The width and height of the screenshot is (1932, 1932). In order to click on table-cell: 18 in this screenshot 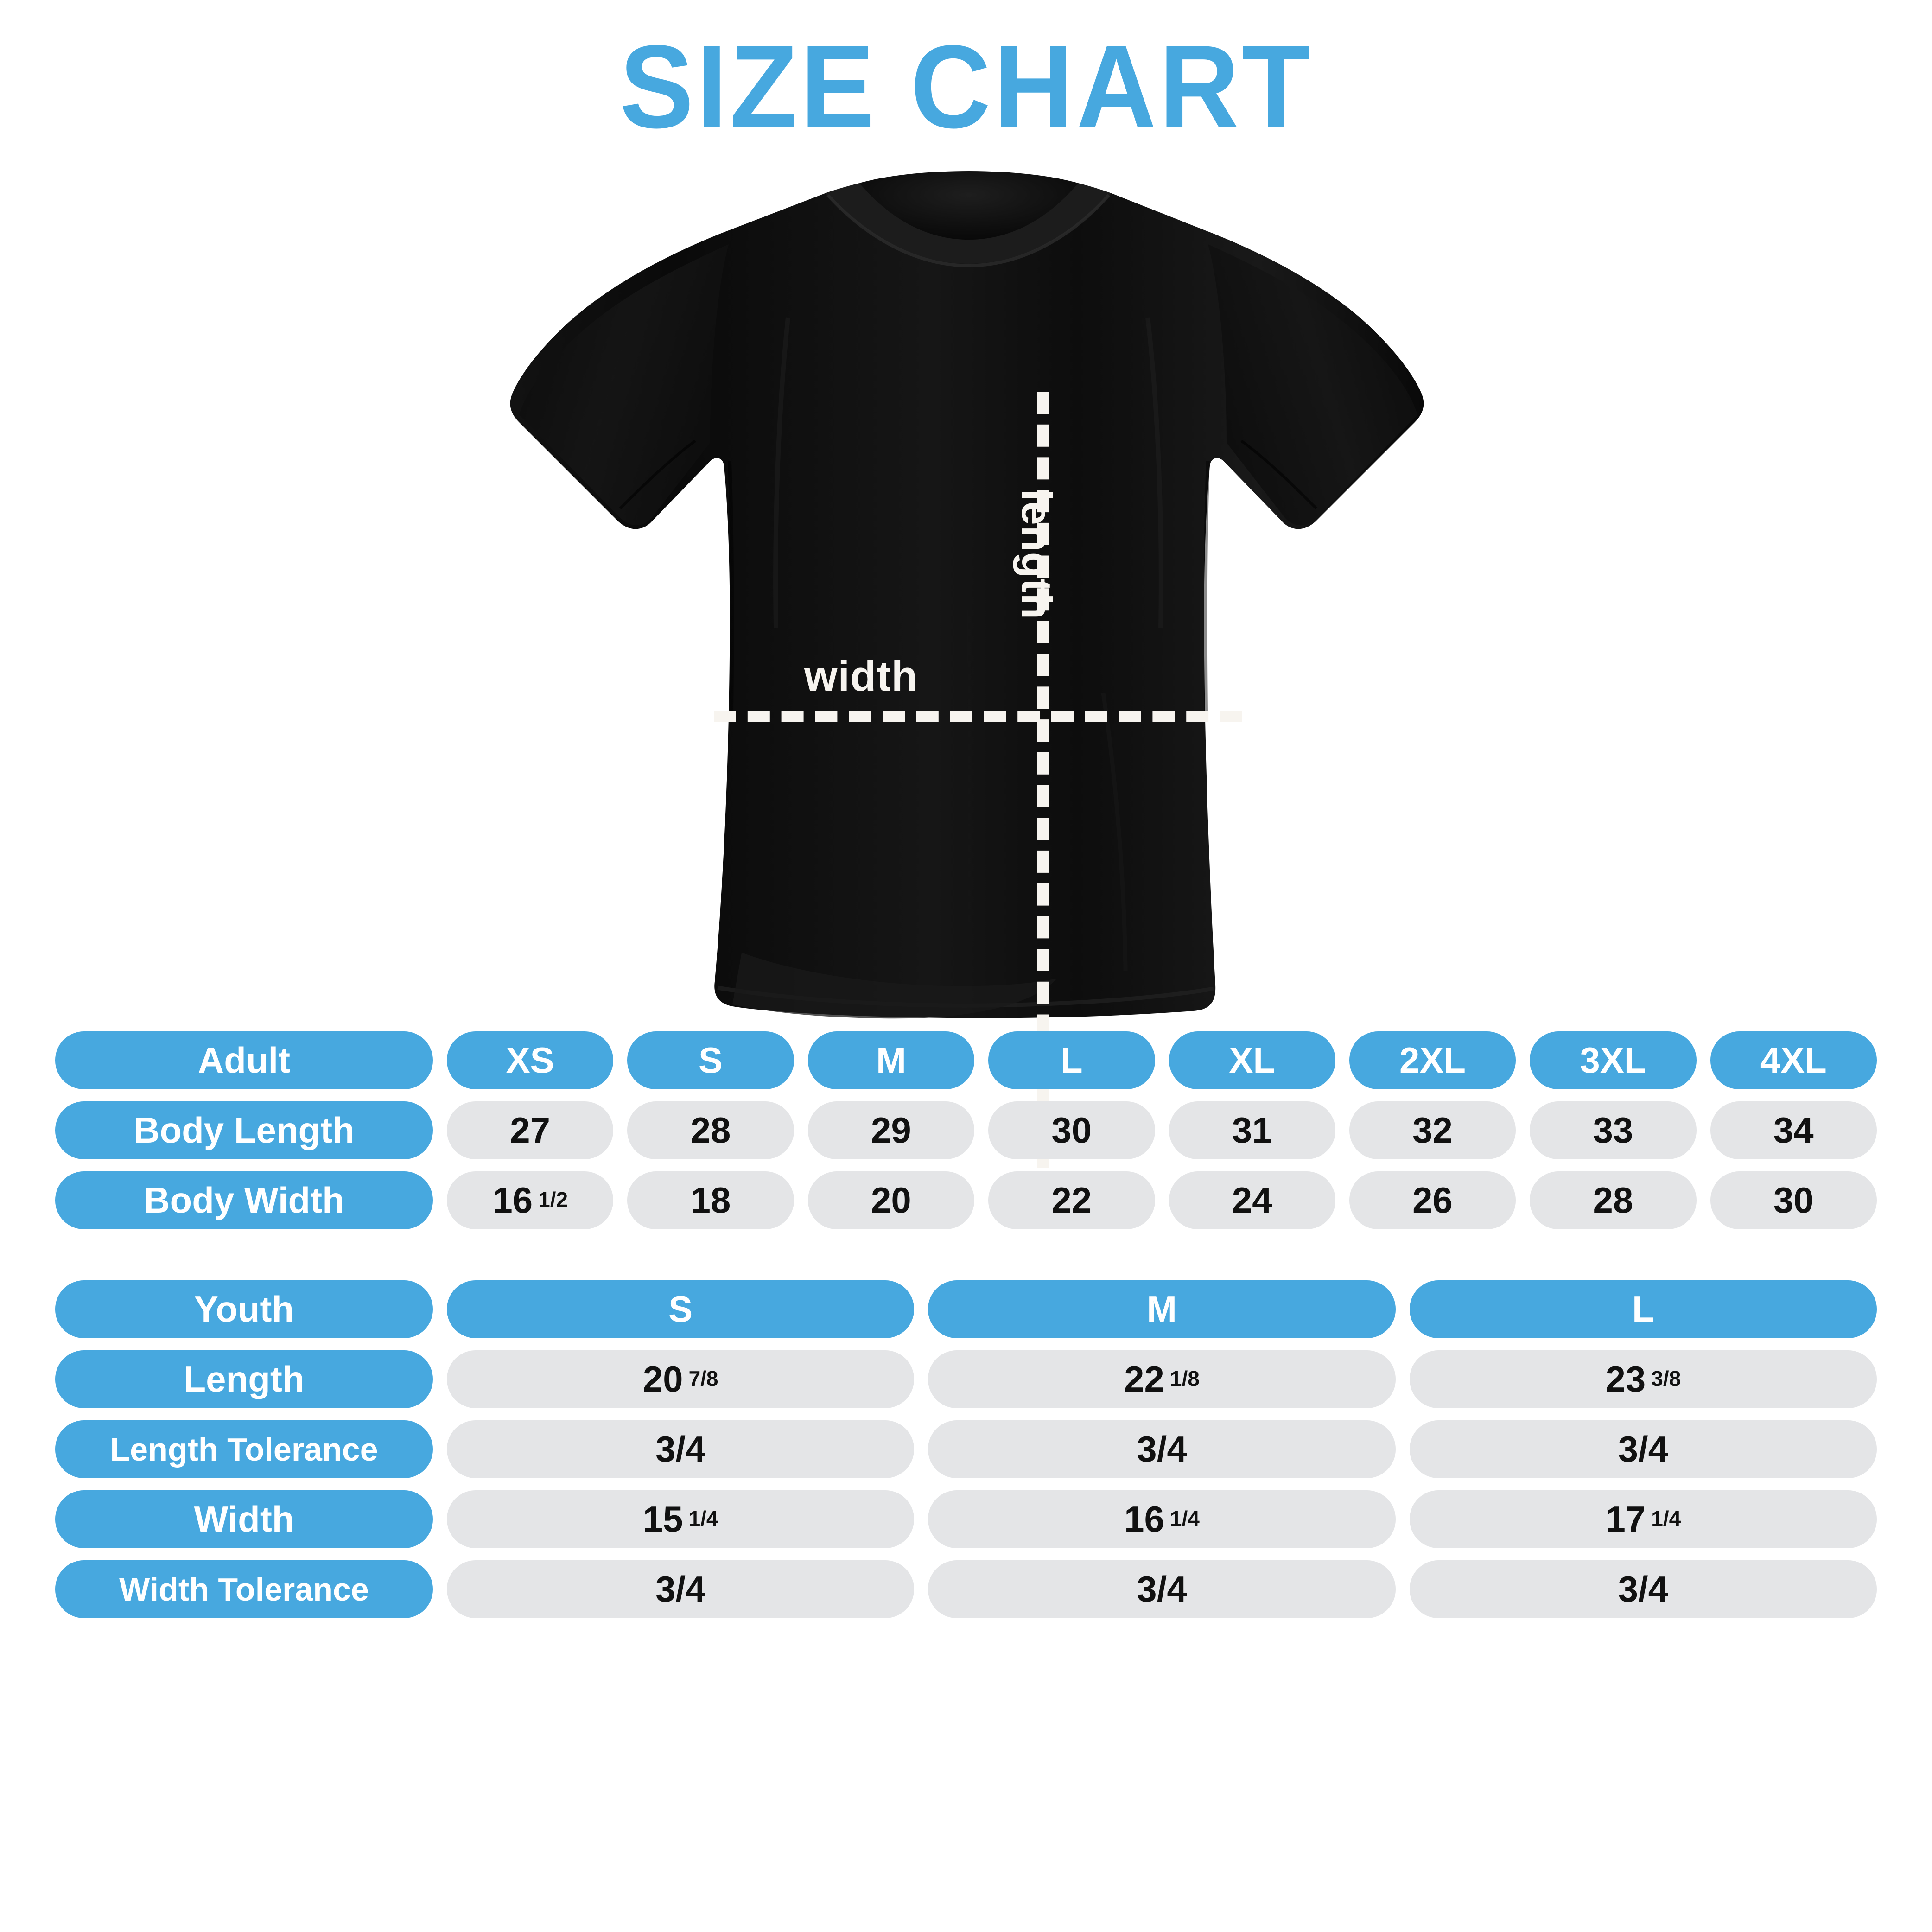, I will do `click(710, 1200)`.